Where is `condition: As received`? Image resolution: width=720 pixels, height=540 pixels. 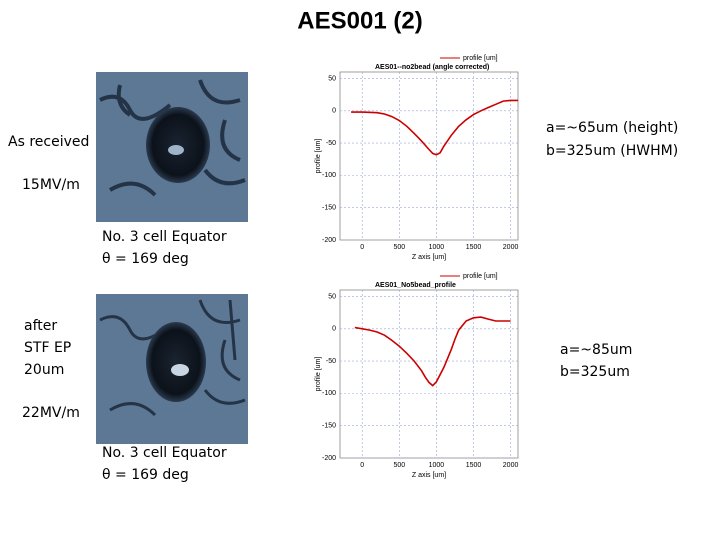
condition: As received is located at coordinates (48, 142).